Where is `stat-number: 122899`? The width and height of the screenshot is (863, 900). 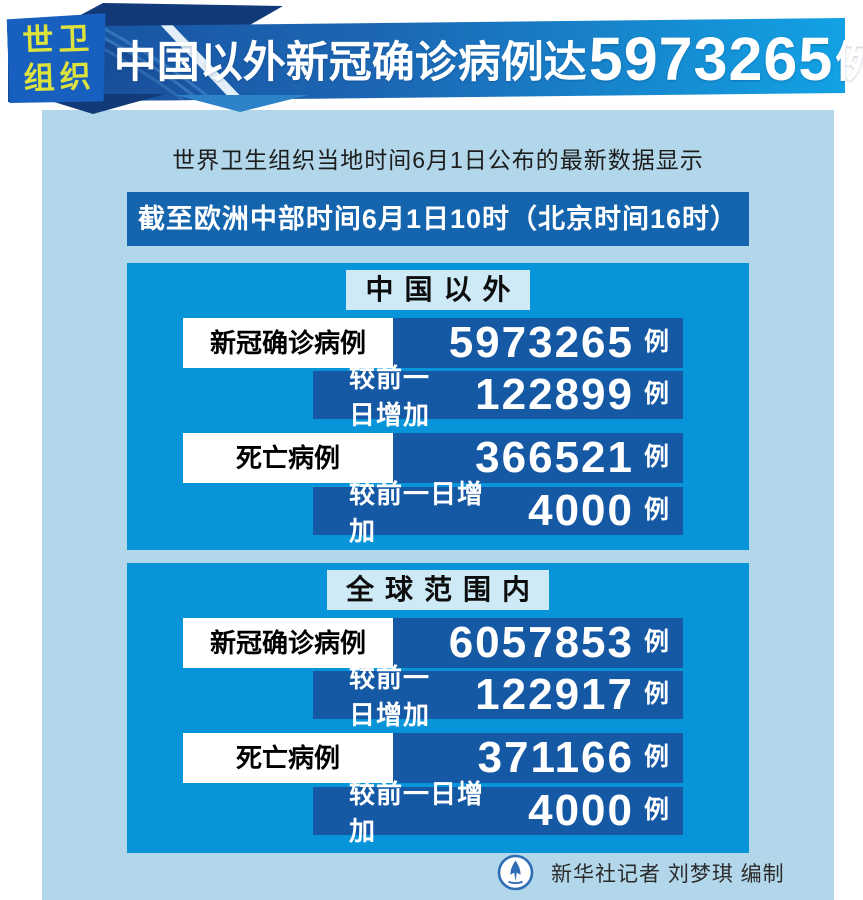 stat-number: 122899 is located at coordinates (554, 394).